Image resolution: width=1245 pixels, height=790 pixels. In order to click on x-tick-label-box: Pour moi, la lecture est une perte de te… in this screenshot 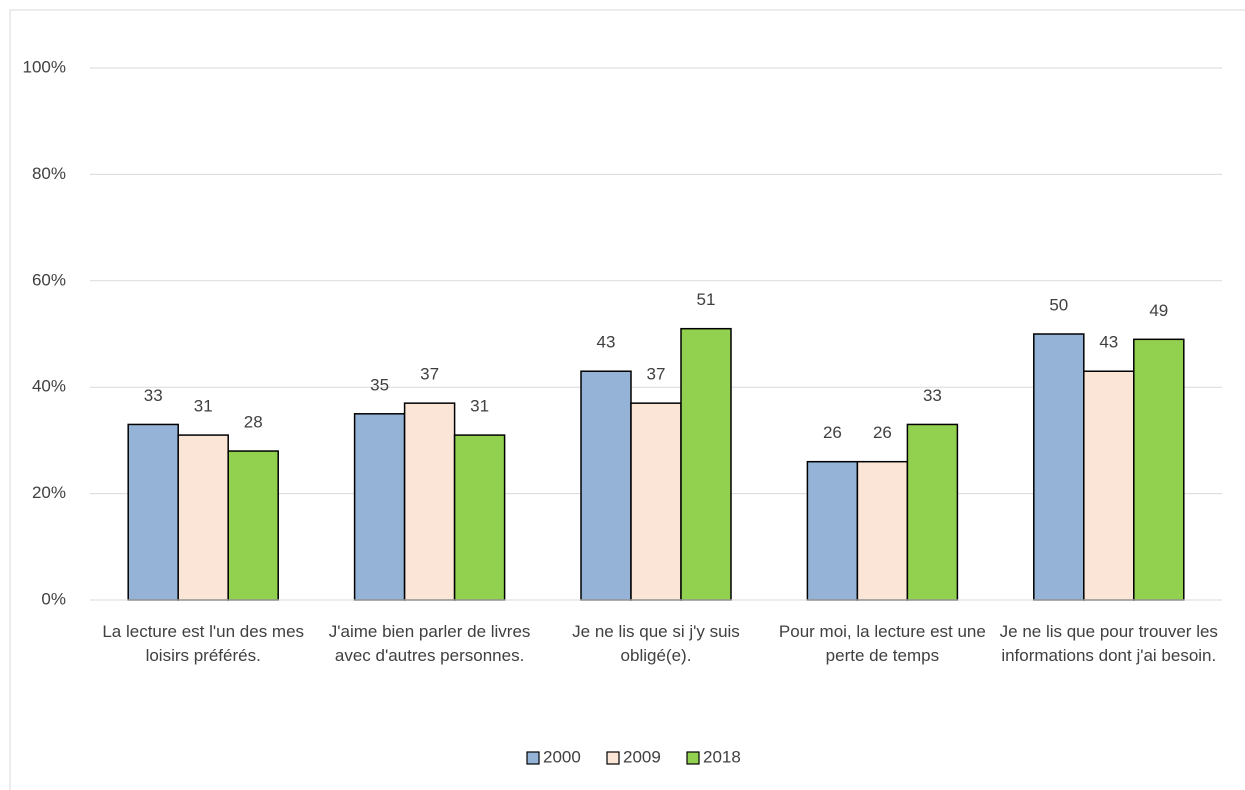, I will do `click(882, 643)`.